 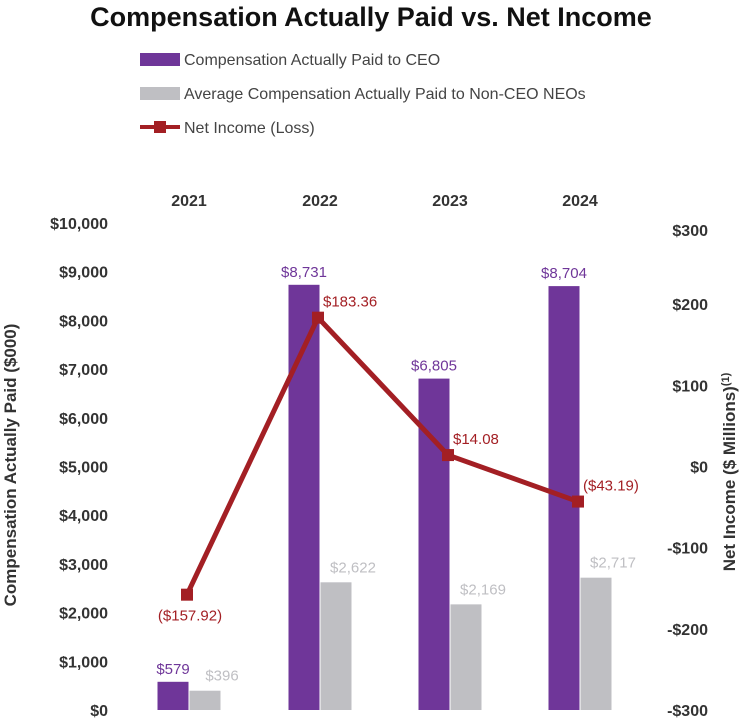 I want to click on data-label-net-income-2022: $183.36, so click(x=350, y=302).